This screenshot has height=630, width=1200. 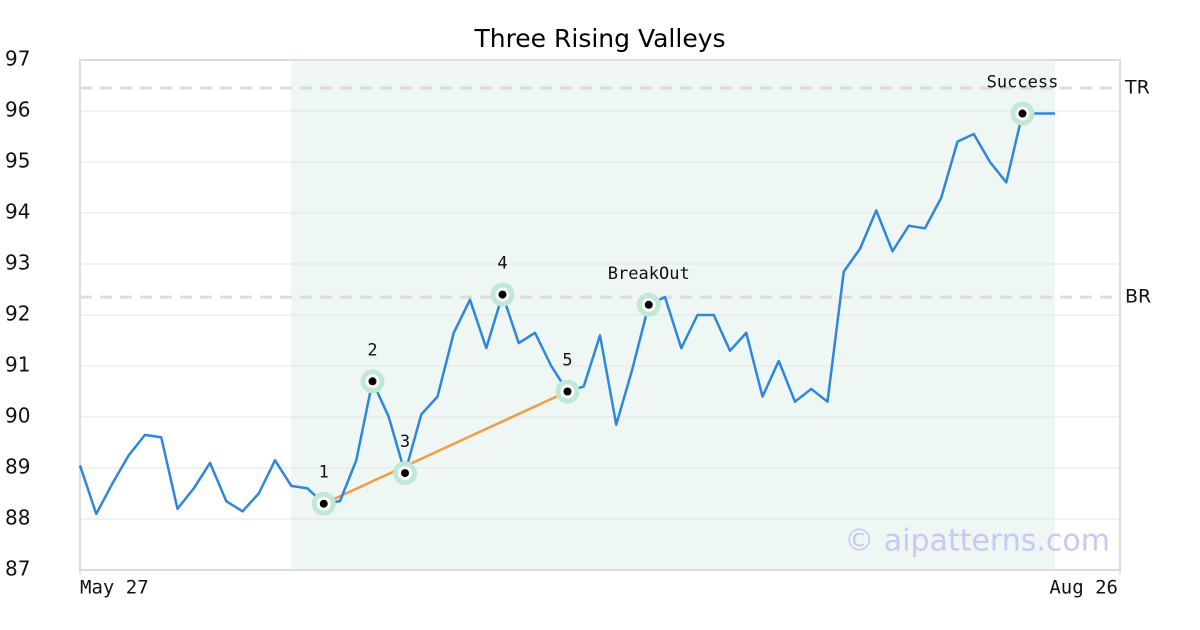 I want to click on trendline, so click(x=446, y=447).